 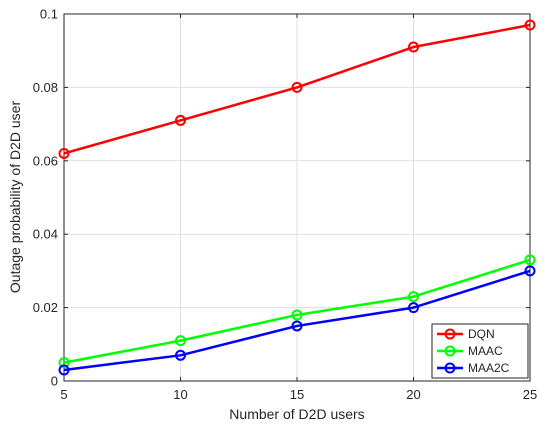 What do you see at coordinates (450, 351) in the screenshot?
I see `legend-marker-maac` at bounding box center [450, 351].